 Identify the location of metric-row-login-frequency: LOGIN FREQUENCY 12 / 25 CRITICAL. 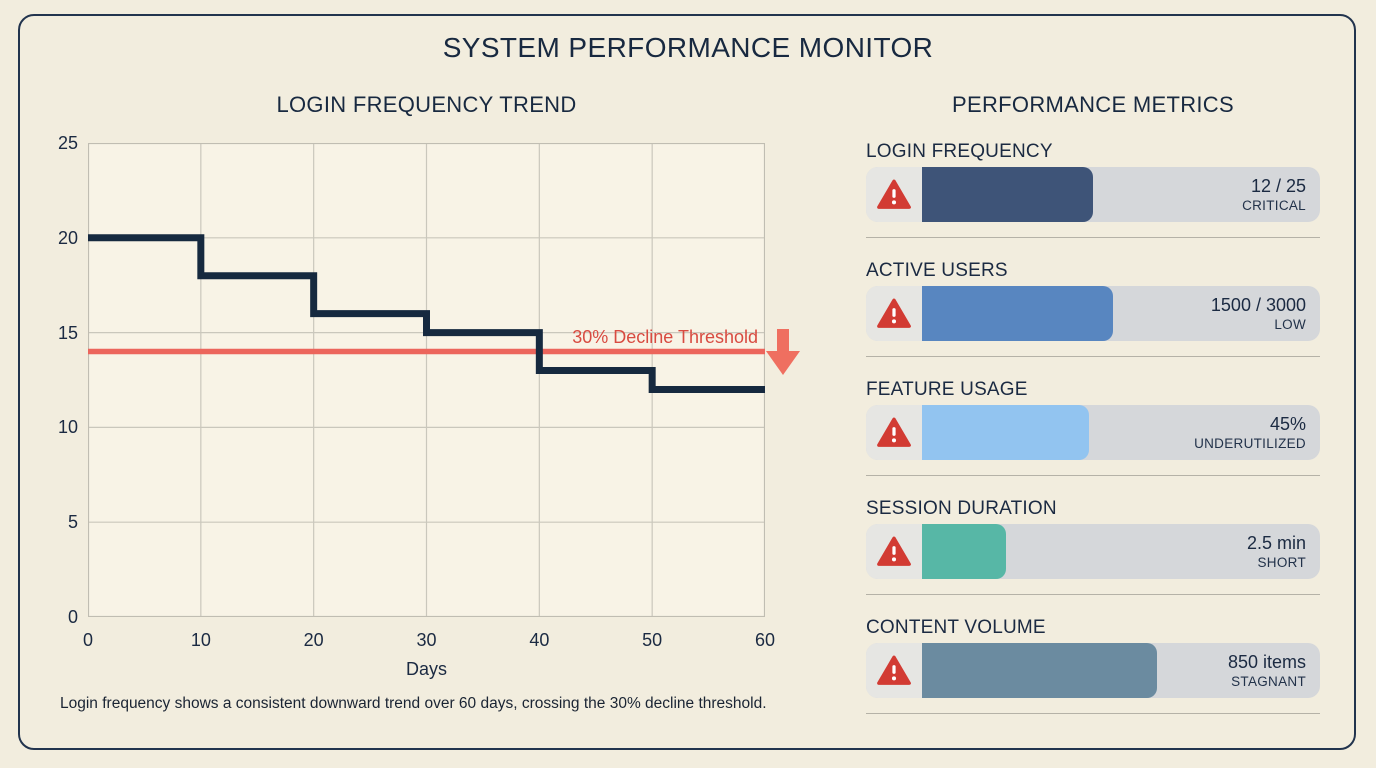
(1093, 200).